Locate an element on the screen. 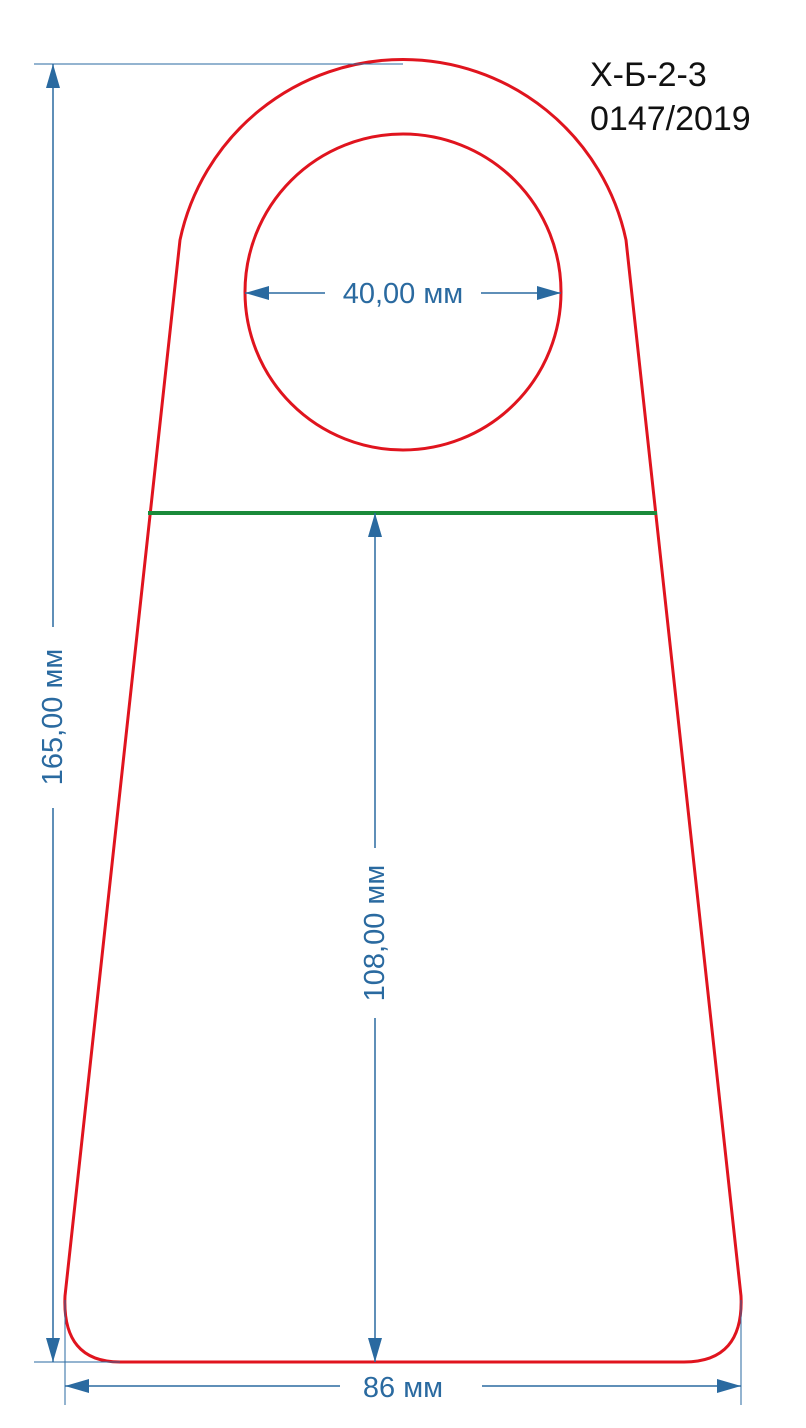 Image resolution: width=806 pixels, height=1428 pixels. bottom-width-label: 86 мм is located at coordinates (403, 1388).